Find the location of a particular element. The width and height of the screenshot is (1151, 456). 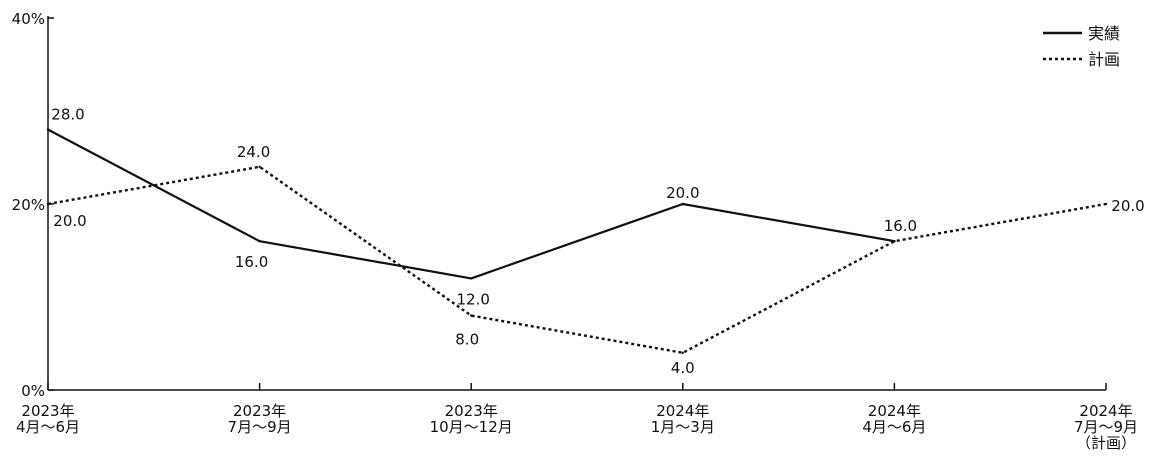

x-tick-label: 2023年 10月～12月 is located at coordinates (471, 419).